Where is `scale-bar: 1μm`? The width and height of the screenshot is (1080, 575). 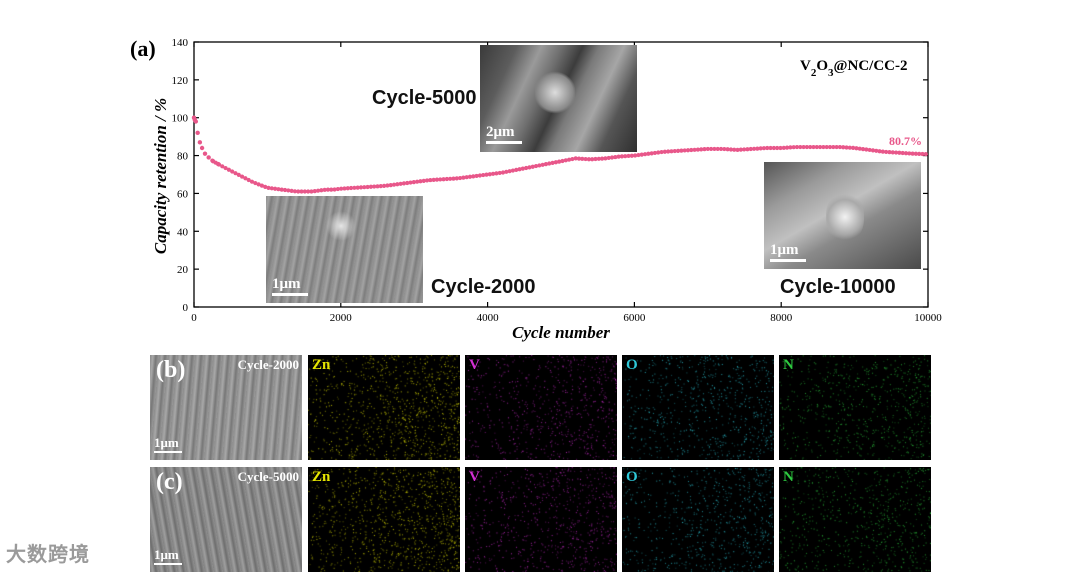
scale-bar: 1μm is located at coordinates (168, 444).